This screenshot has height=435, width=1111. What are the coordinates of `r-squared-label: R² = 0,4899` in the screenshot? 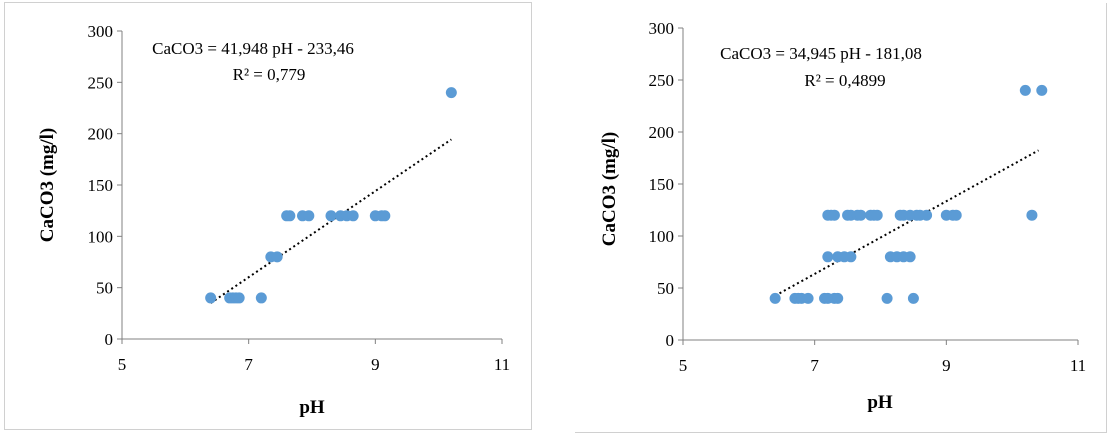 It's located at (844, 80).